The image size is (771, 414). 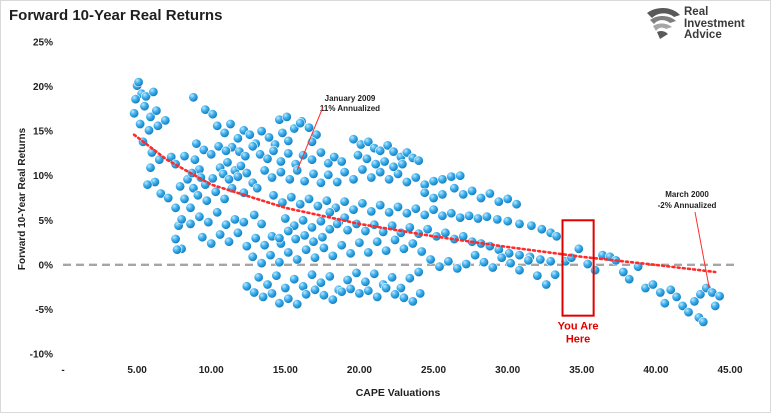 I want to click on annotation-mar-2000-line-1: March 2000, so click(x=687, y=194).